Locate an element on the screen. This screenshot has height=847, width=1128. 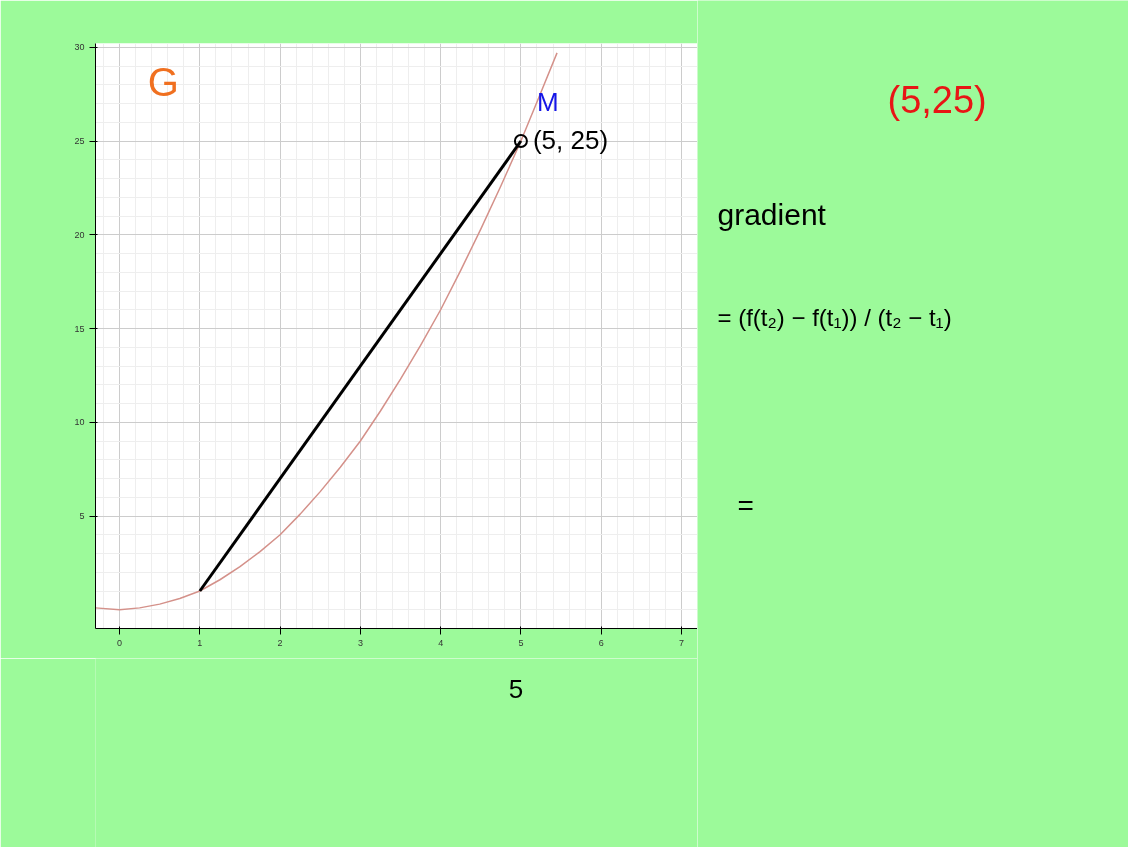
y-tick-label: 5 is located at coordinates (82, 516).